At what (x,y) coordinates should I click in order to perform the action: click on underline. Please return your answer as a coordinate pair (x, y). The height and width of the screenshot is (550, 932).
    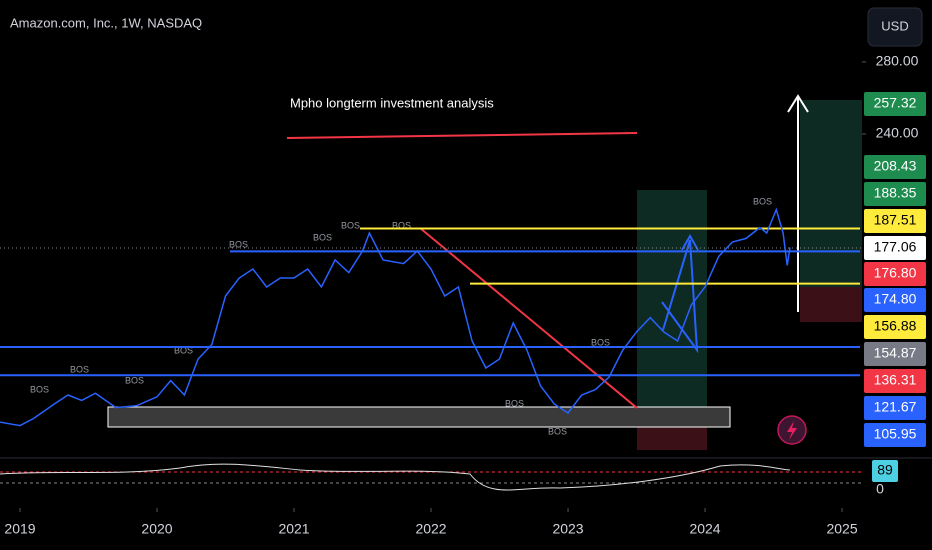
    Looking at the image, I should click on (462, 135).